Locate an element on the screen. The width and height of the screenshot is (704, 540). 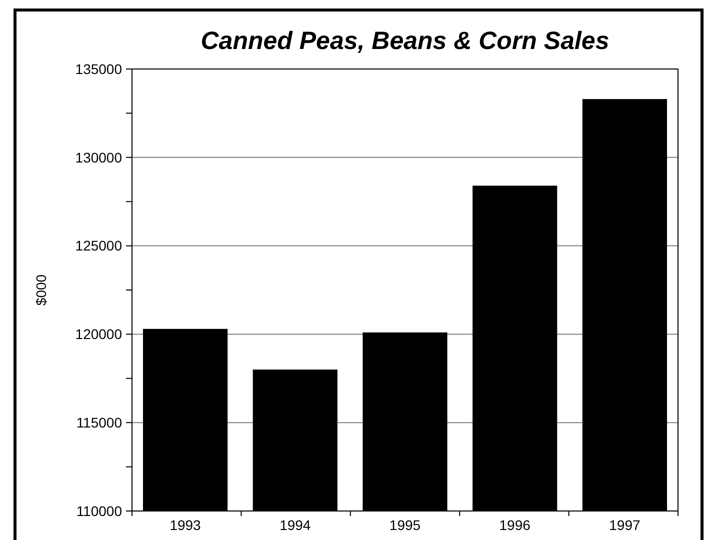
y-axis-title: $000 is located at coordinates (41, 290).